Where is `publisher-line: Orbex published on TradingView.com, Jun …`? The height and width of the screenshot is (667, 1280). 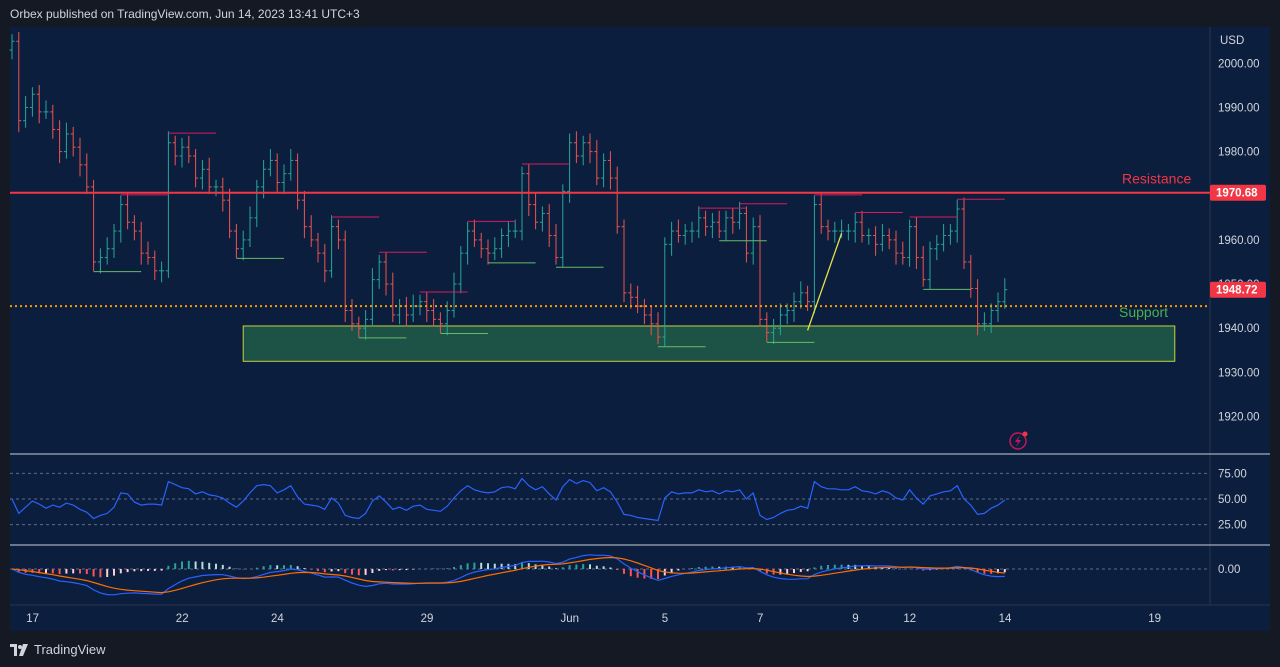 publisher-line: Orbex published on TradingView.com, Jun … is located at coordinates (185, 14).